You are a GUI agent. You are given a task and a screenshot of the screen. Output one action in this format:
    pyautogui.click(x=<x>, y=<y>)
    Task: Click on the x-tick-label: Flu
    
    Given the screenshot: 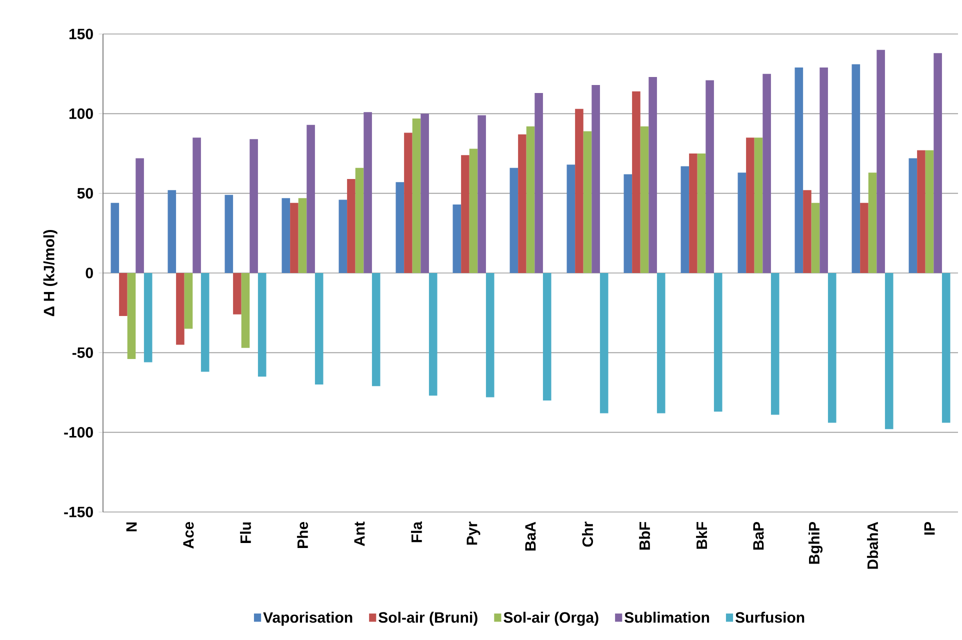 What is the action you would take?
    pyautogui.click(x=246, y=532)
    